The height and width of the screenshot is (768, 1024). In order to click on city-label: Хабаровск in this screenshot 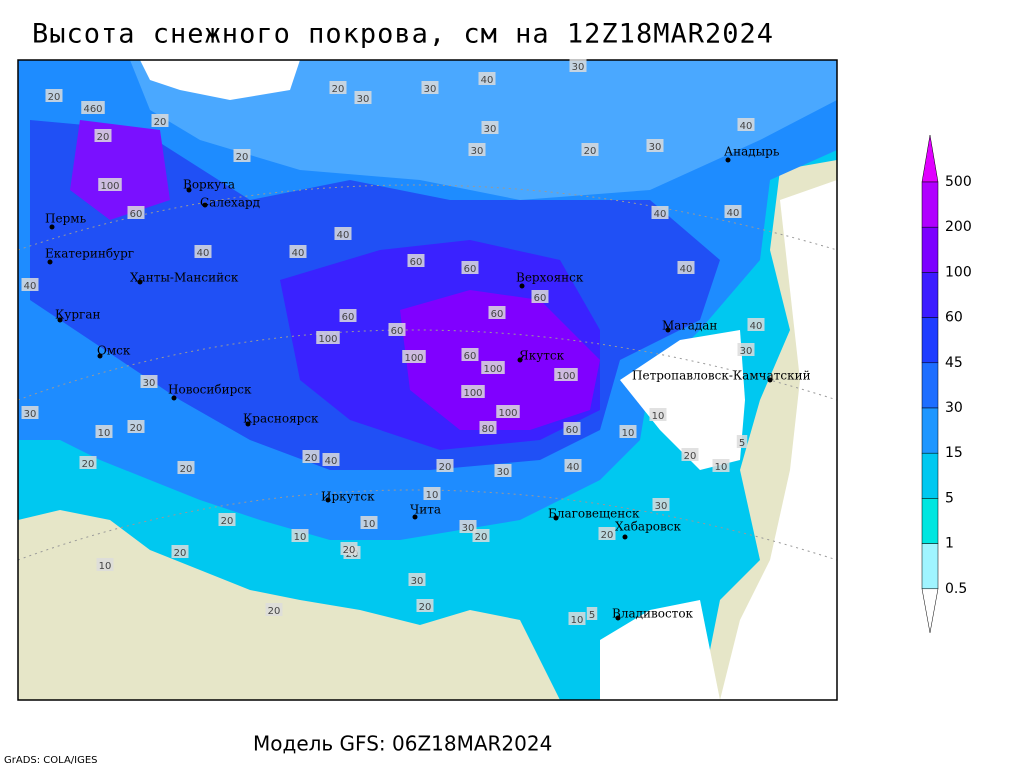, I will do `click(648, 527)`.